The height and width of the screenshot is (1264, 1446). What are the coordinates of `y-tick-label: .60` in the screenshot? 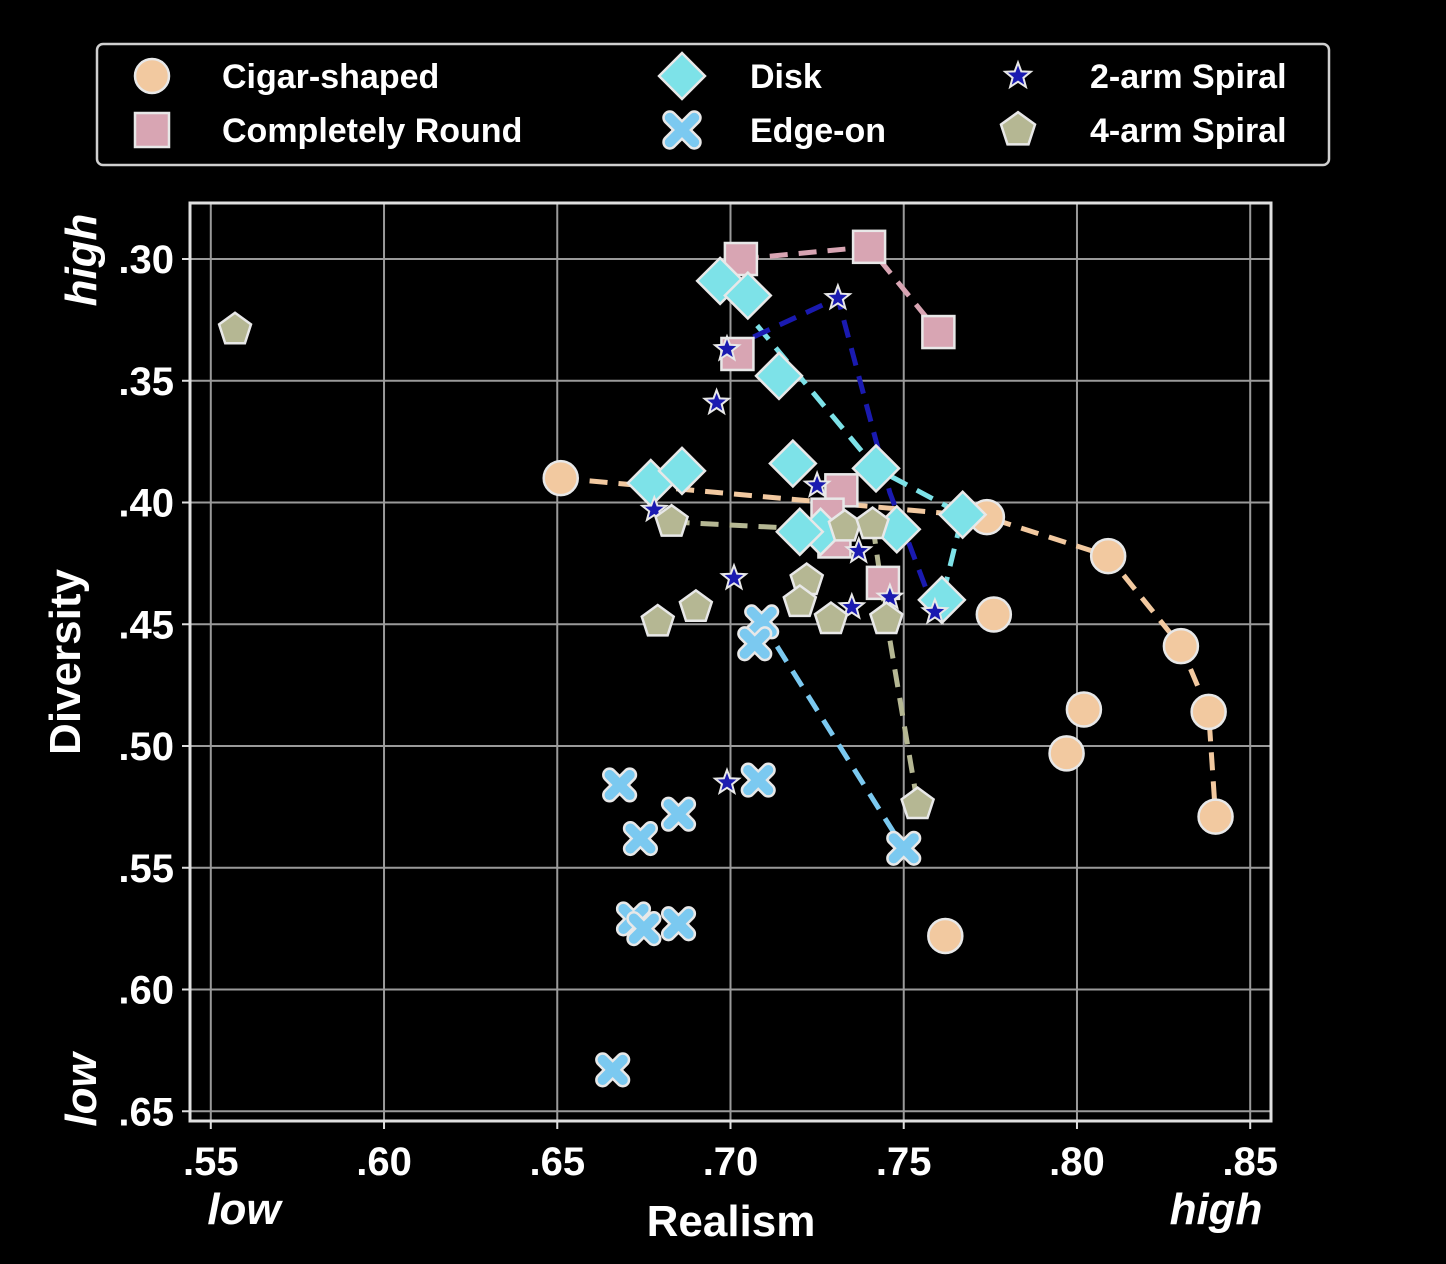 It's located at (146, 991).